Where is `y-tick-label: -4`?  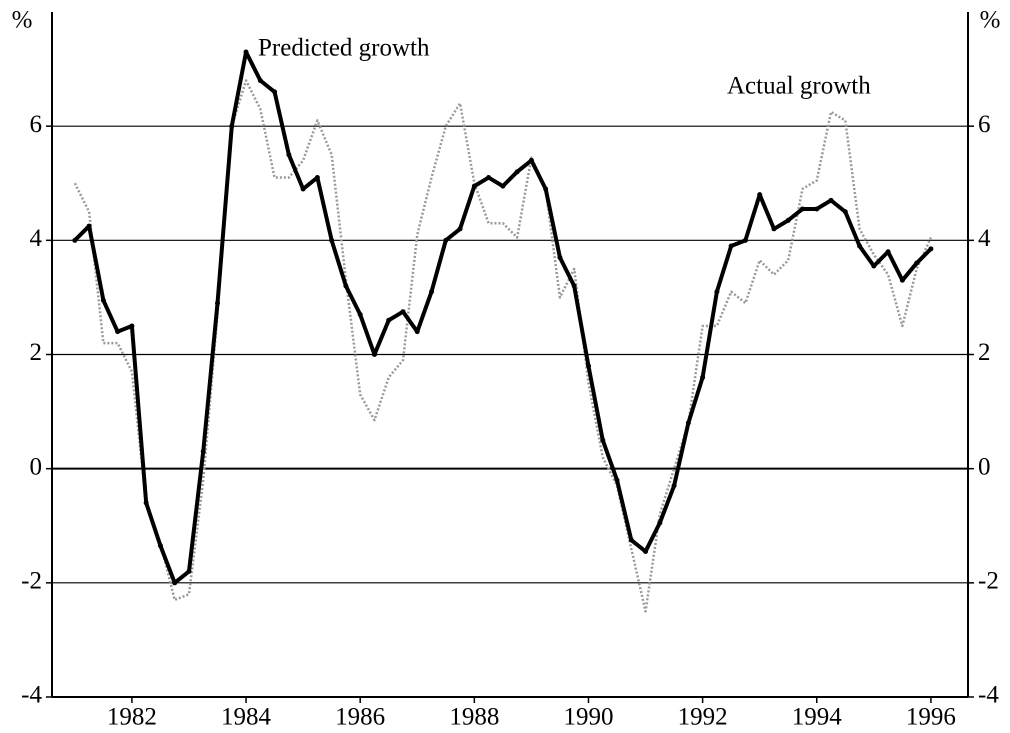 y-tick-label: -4 is located at coordinates (31, 695).